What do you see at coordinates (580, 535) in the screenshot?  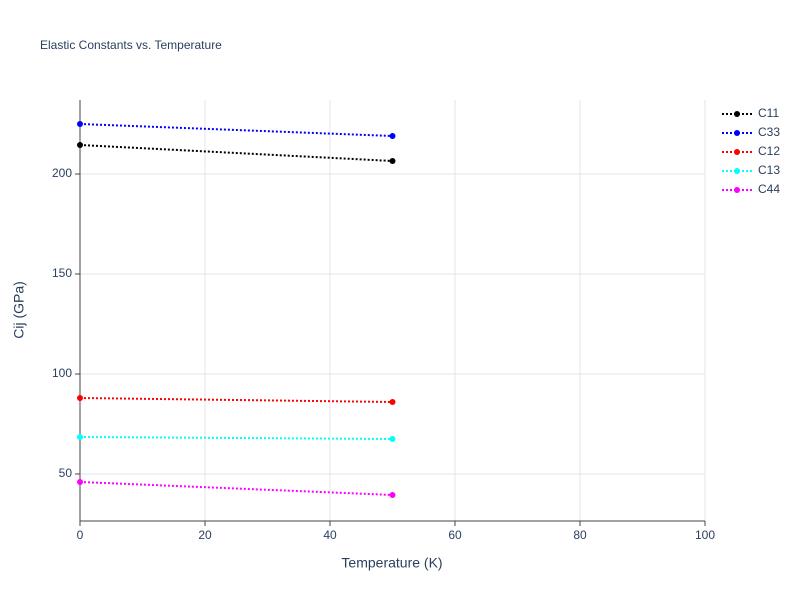 I see `x-tick-label: 80` at bounding box center [580, 535].